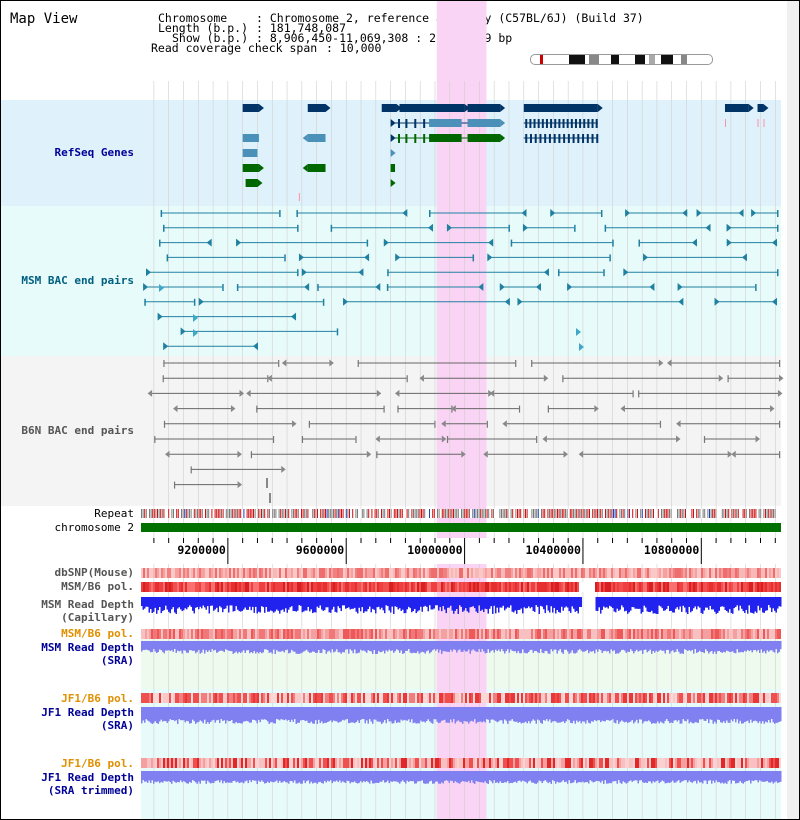 This screenshot has width=800, height=820. Describe the element at coordinates (87, 777) in the screenshot. I see `jf1-depth-trim-label-1: JF1 Read Depth` at that location.